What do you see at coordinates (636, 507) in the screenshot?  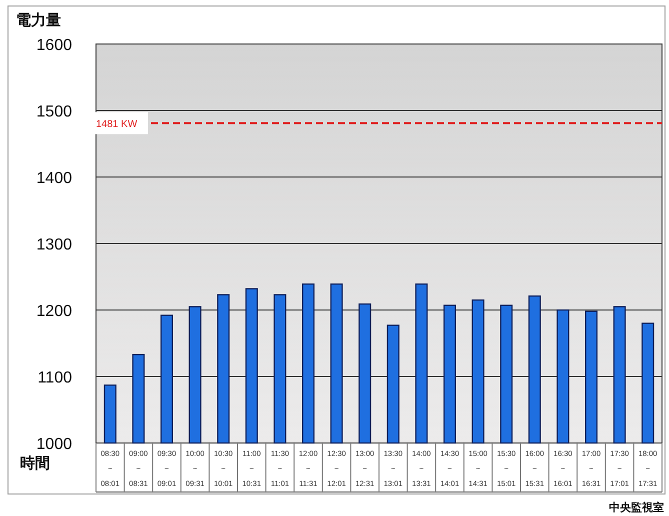 I see `text: 中央監視室` at bounding box center [636, 507].